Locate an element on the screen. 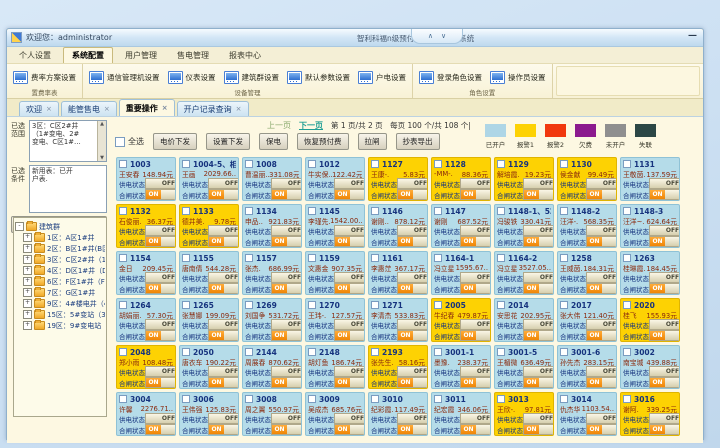  doc-tab-能管售电: 能管售电 × is located at coordinates (88, 108).